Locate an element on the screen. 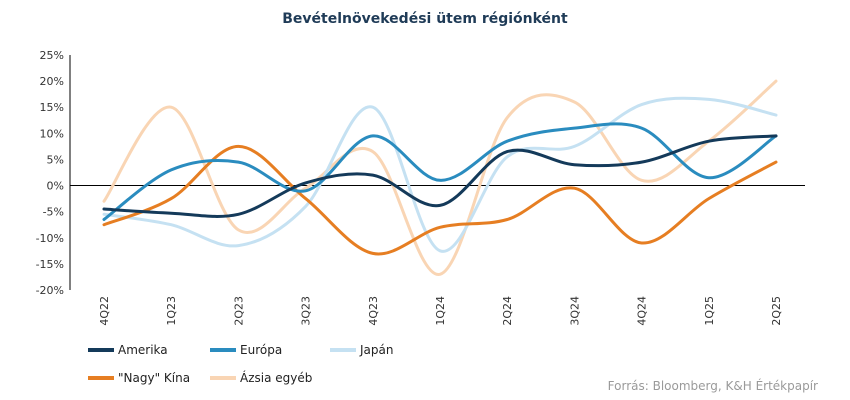  y-tick-label: -20% is located at coordinates (50, 290).